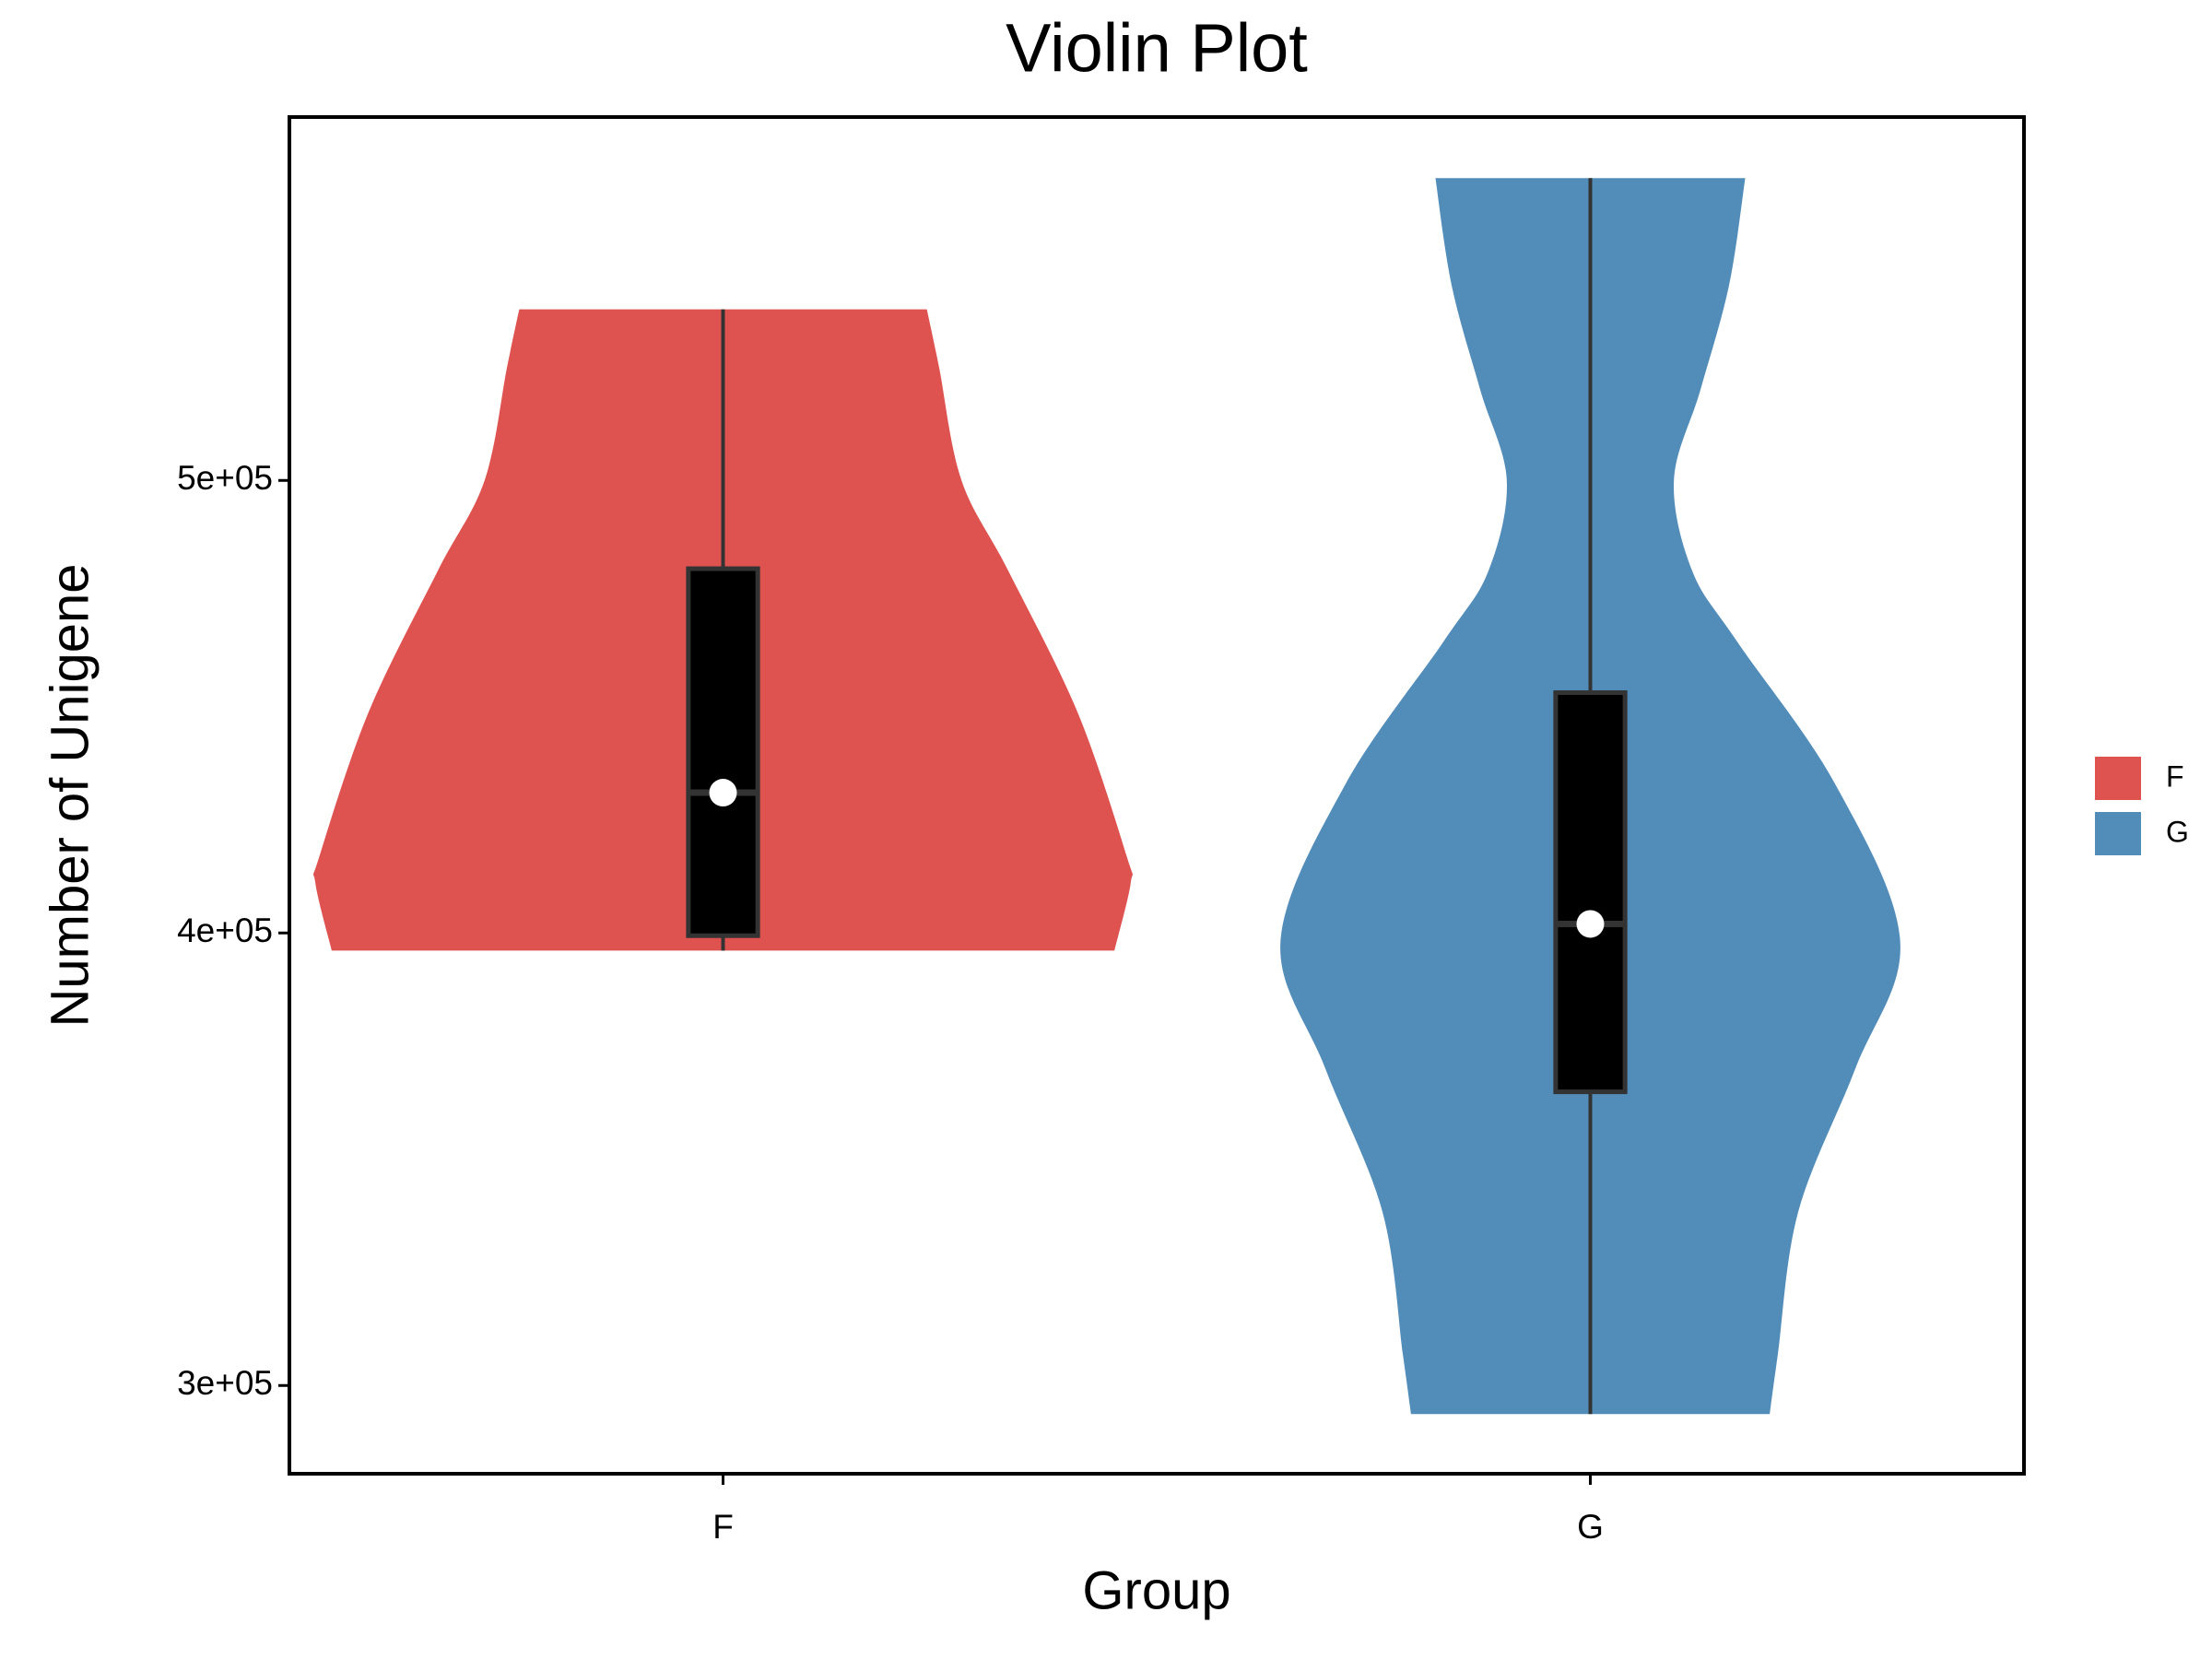 This screenshot has width=2212, height=1659. Describe the element at coordinates (225, 478) in the screenshot. I see `y-tick-label: 5e+05` at that location.